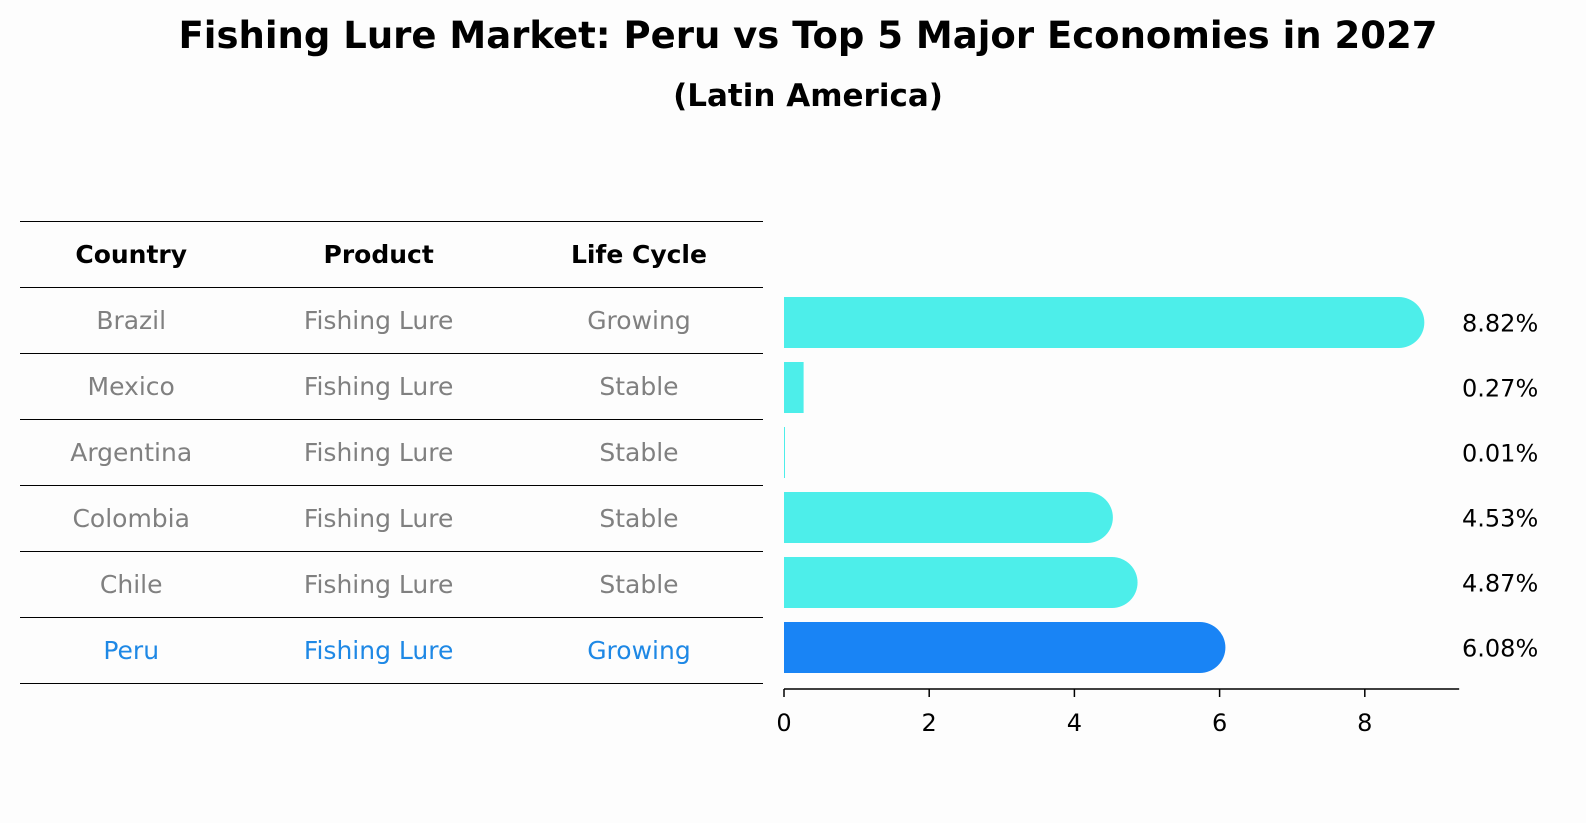 This screenshot has height=823, width=1586. I want to click on bar-brazil, so click(1104, 322).